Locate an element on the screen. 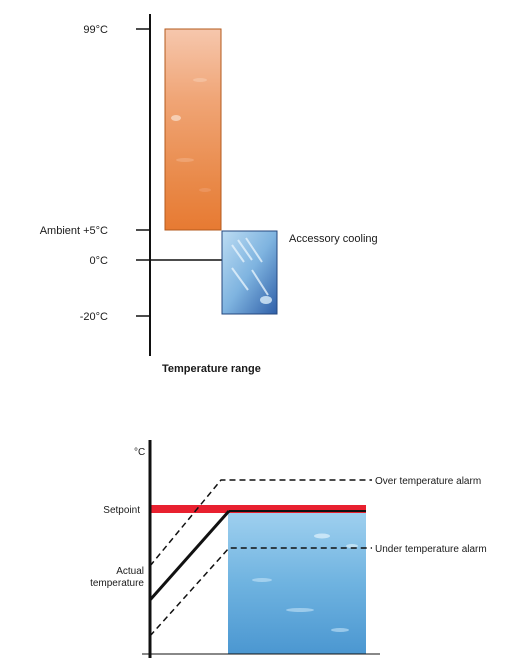  tick-label-ambient: Ambient +5°C is located at coordinates (74, 231).